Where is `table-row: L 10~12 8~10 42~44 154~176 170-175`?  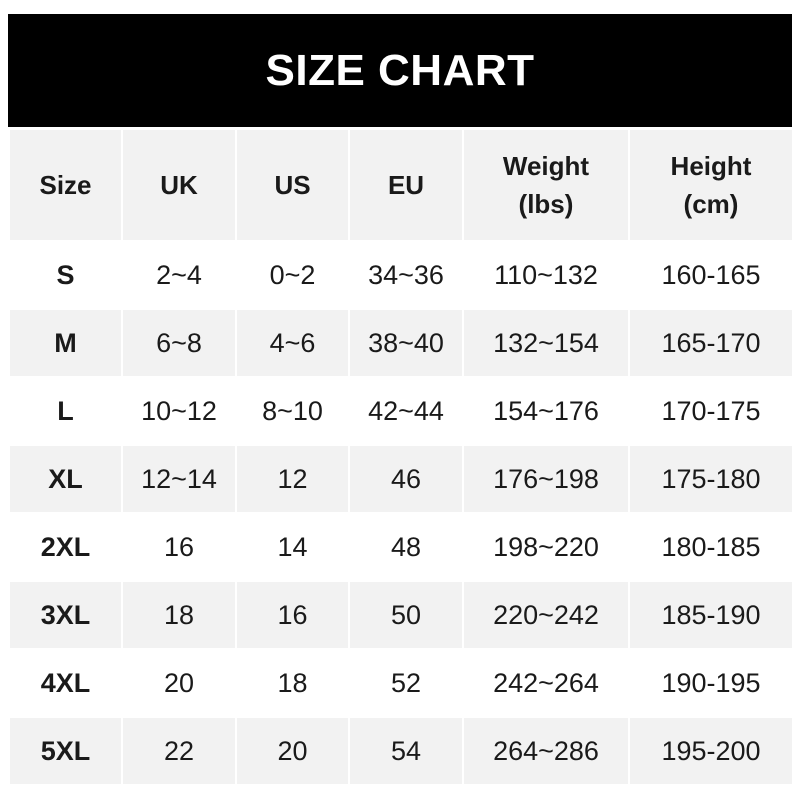
table-row: L 10~12 8~10 42~44 154~176 170-175 is located at coordinates (401, 411).